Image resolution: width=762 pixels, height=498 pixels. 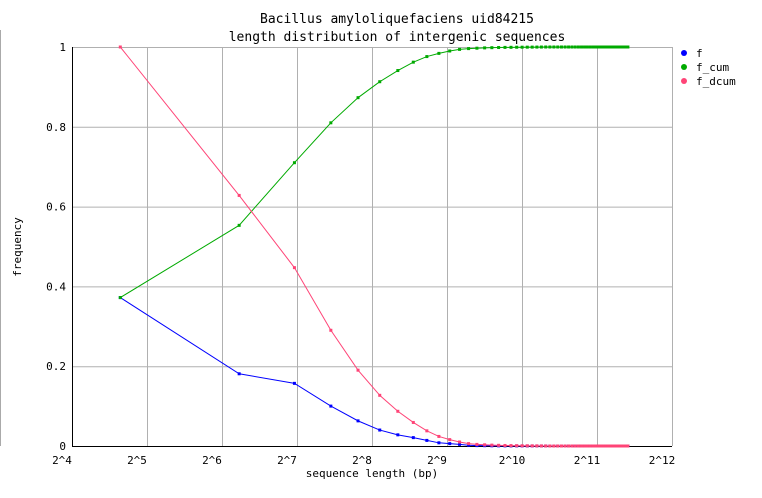 I want to click on legend-marker-f_dcum, so click(x=684, y=81).